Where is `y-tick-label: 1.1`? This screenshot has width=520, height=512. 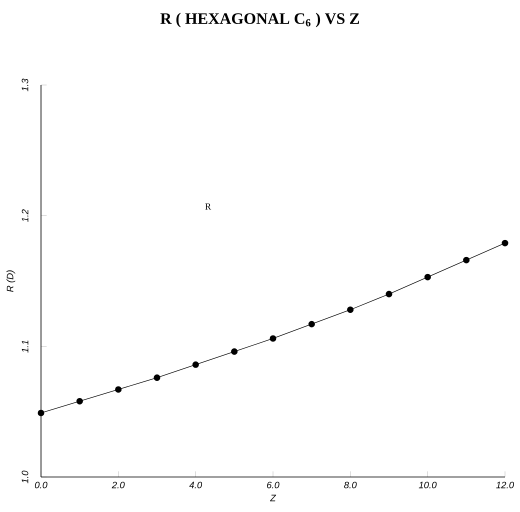
y-tick-label: 1.1 is located at coordinates (25, 346).